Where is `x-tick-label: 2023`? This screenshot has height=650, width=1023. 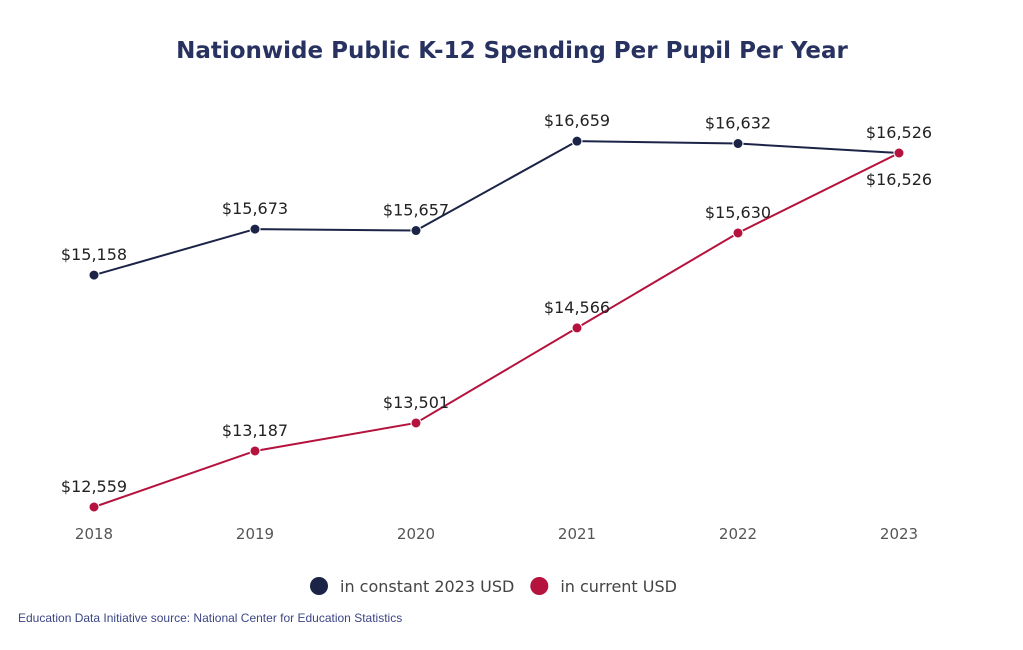
x-tick-label: 2023 is located at coordinates (899, 534).